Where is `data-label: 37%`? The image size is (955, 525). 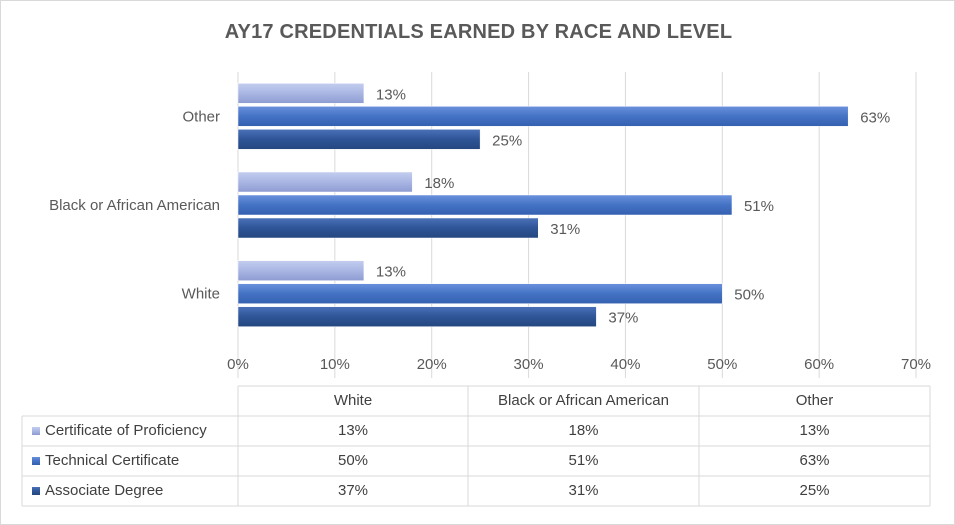 data-label: 37% is located at coordinates (623, 318).